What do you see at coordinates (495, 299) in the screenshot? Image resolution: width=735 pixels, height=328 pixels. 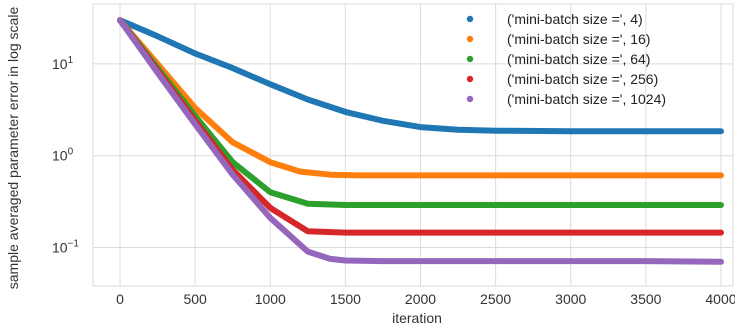 I see `x-tick-label: 2500` at bounding box center [495, 299].